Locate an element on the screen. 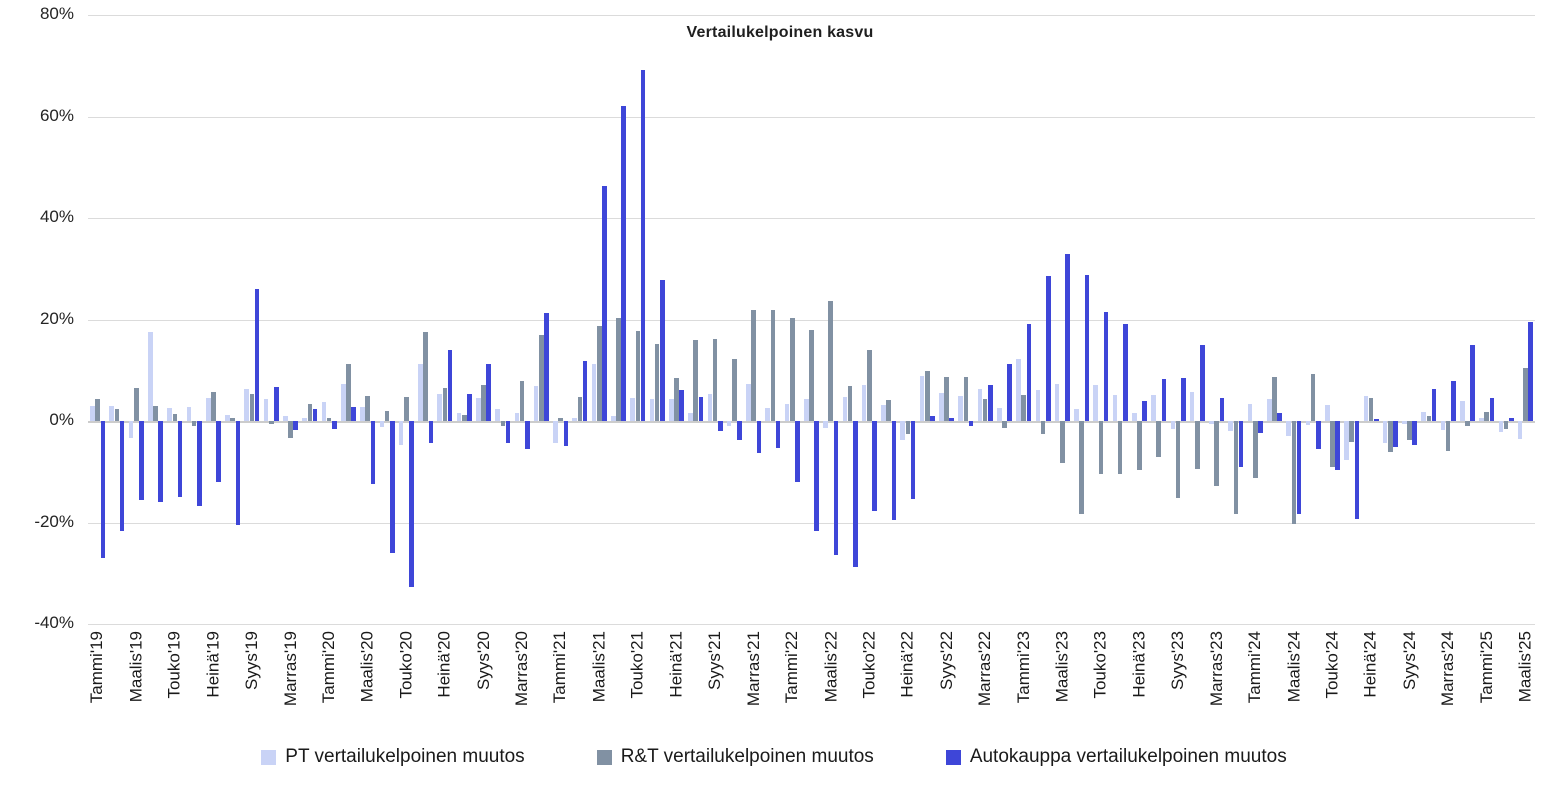 Image resolution: width=1548 pixels, height=795 pixels. x-axis-tick-label: Syys'23 is located at coordinates (1178, 660).